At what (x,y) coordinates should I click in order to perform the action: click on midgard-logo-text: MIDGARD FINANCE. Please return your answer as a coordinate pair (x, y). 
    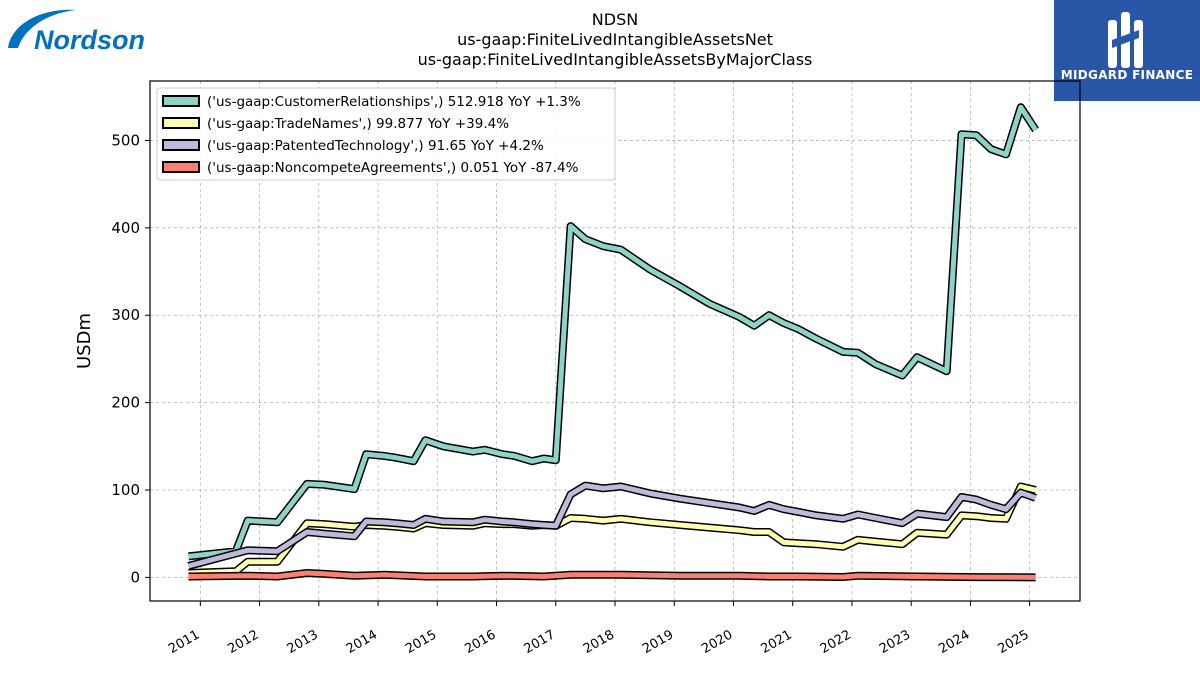
    Looking at the image, I should click on (1127, 75).